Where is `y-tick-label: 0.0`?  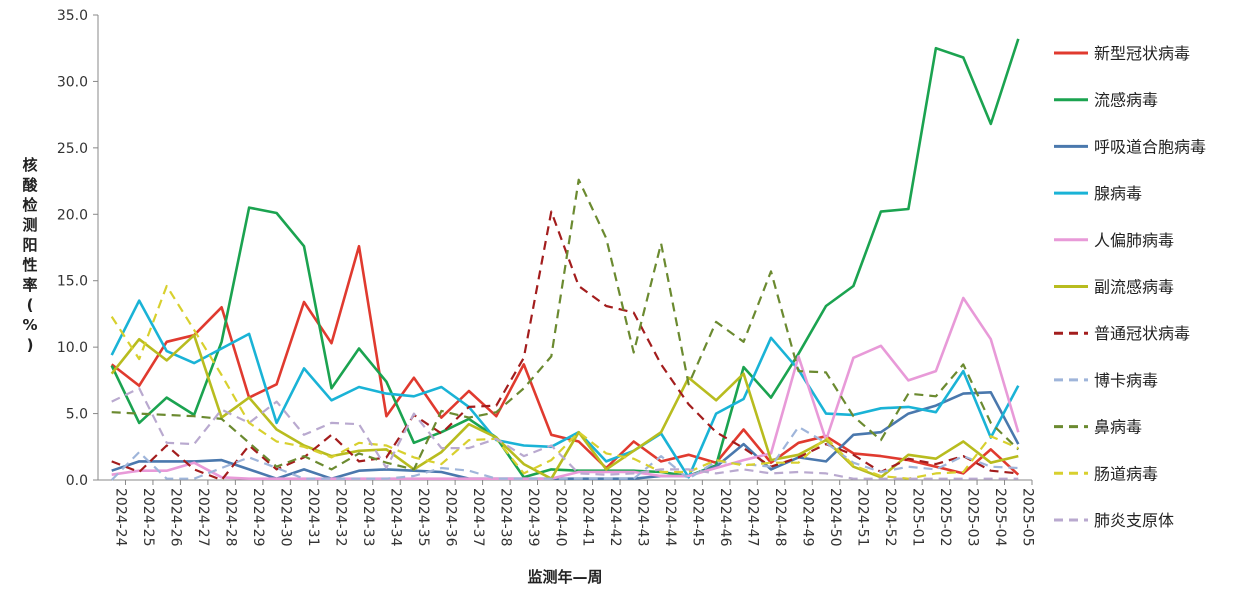 y-tick-label: 0.0 is located at coordinates (77, 481).